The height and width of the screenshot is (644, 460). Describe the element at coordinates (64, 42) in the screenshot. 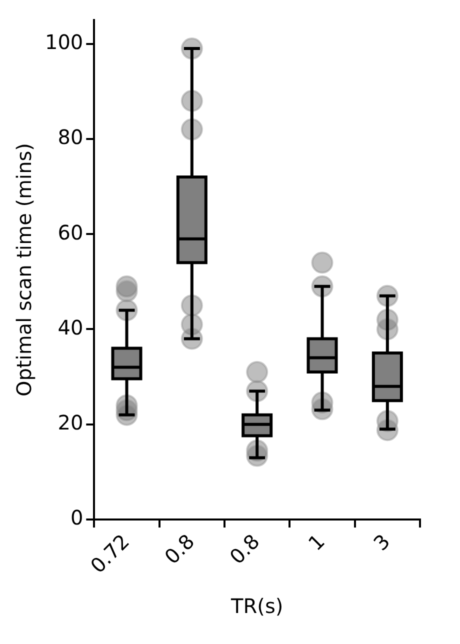

I see `y-tick-label: 100` at that location.